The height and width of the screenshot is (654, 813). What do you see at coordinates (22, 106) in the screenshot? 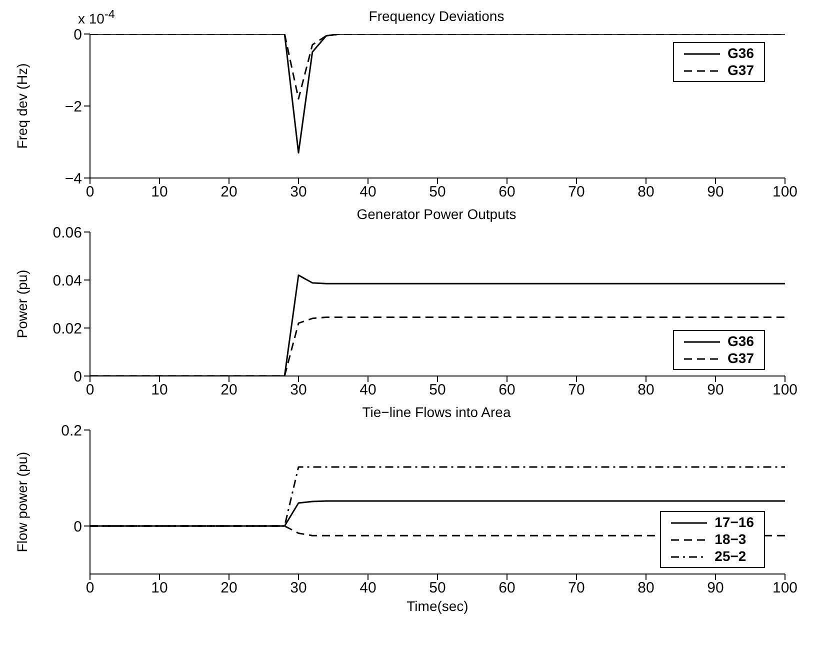
I see `y-axis-title: Freq dev (Hz)` at bounding box center [22, 106].